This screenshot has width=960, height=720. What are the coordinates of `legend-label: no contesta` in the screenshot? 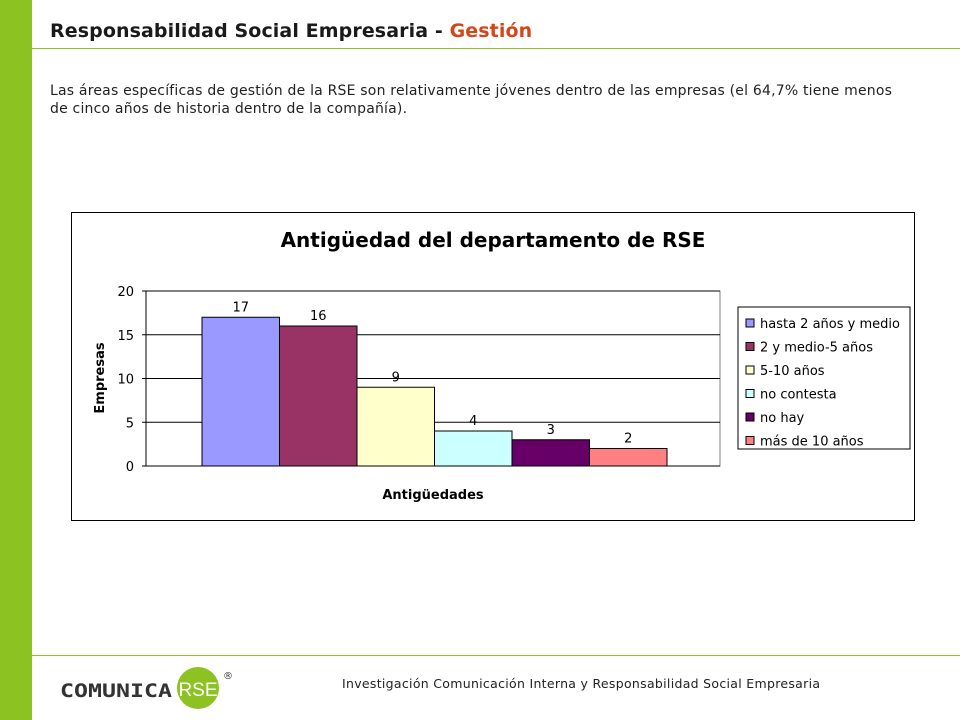 It's located at (798, 395).